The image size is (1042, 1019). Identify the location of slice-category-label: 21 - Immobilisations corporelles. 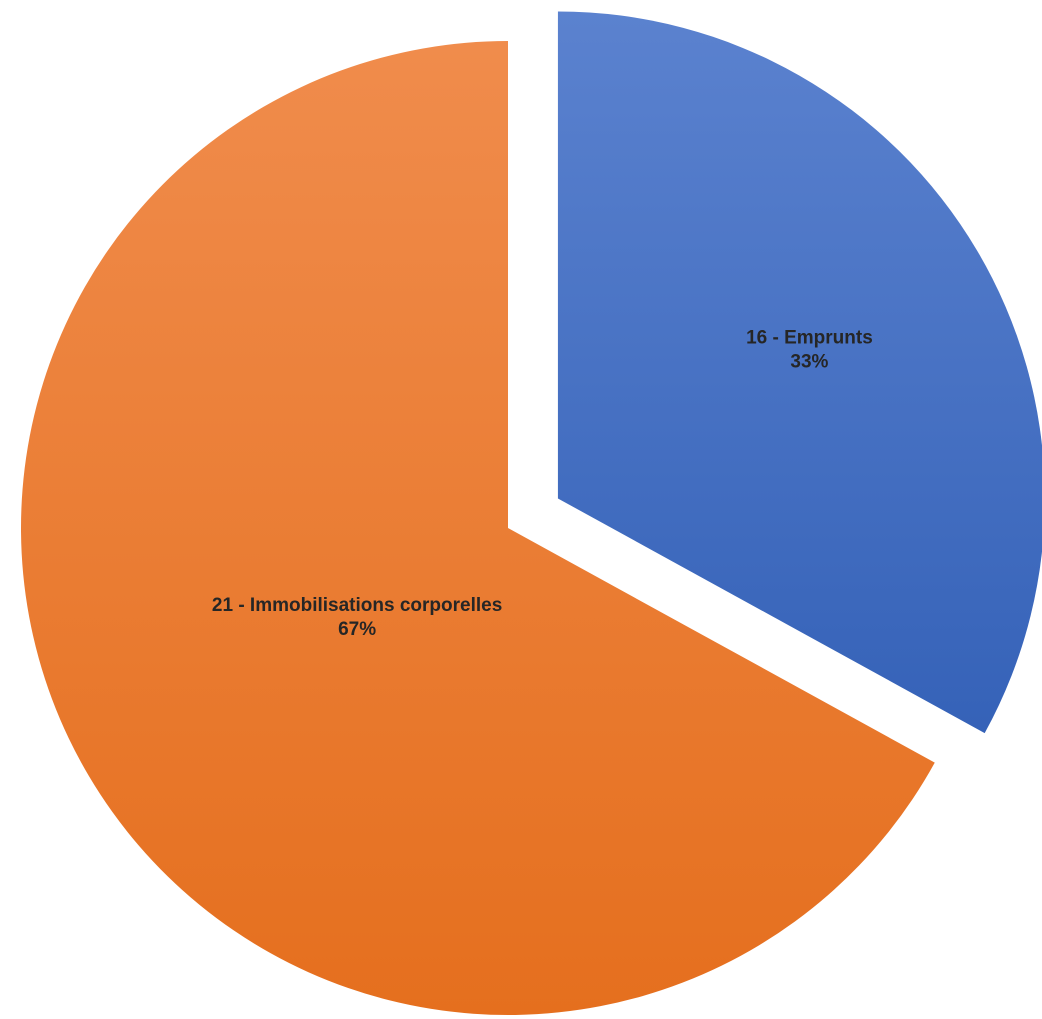
(357, 605).